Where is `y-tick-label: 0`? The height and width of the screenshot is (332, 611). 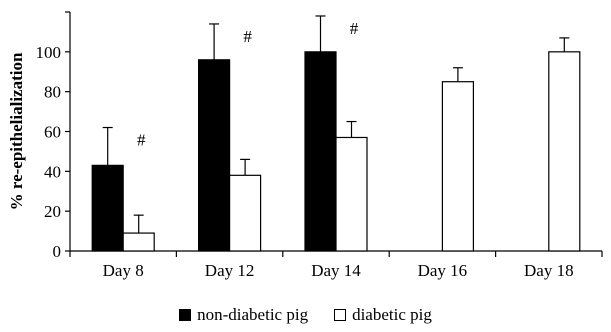
y-tick-label: 0 is located at coordinates (57, 251).